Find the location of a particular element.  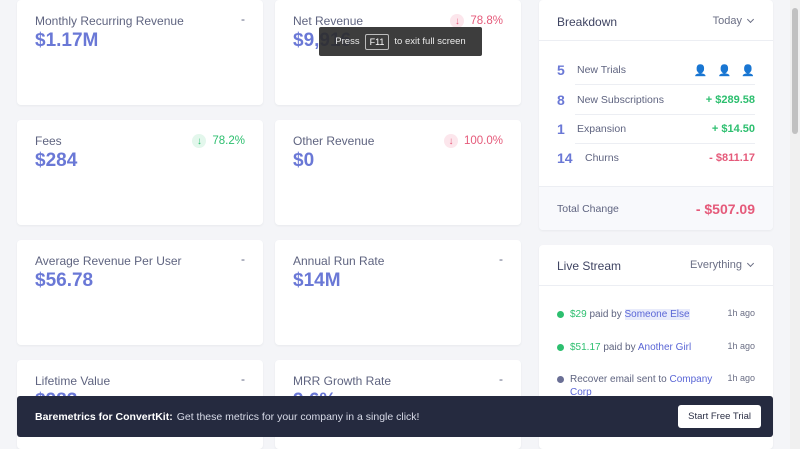

metric-label: Annual Run Rate is located at coordinates (339, 261).